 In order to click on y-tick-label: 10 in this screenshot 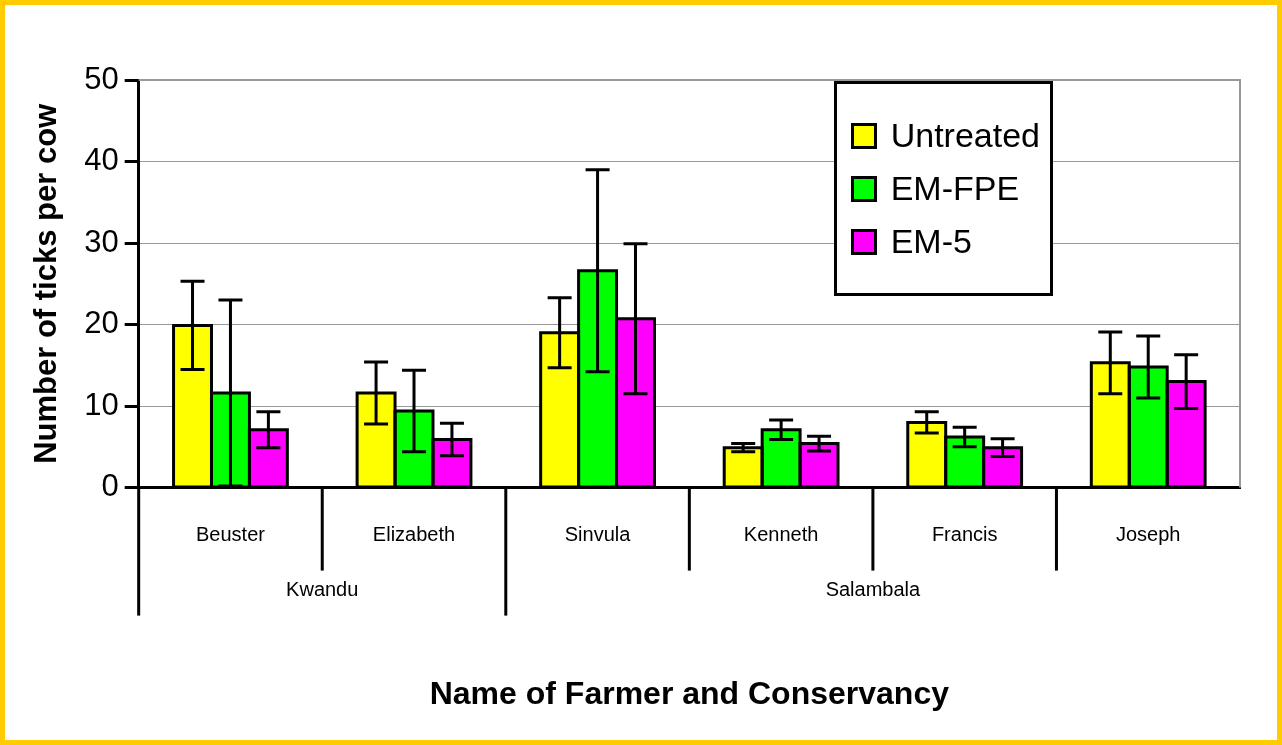, I will do `click(101, 404)`.